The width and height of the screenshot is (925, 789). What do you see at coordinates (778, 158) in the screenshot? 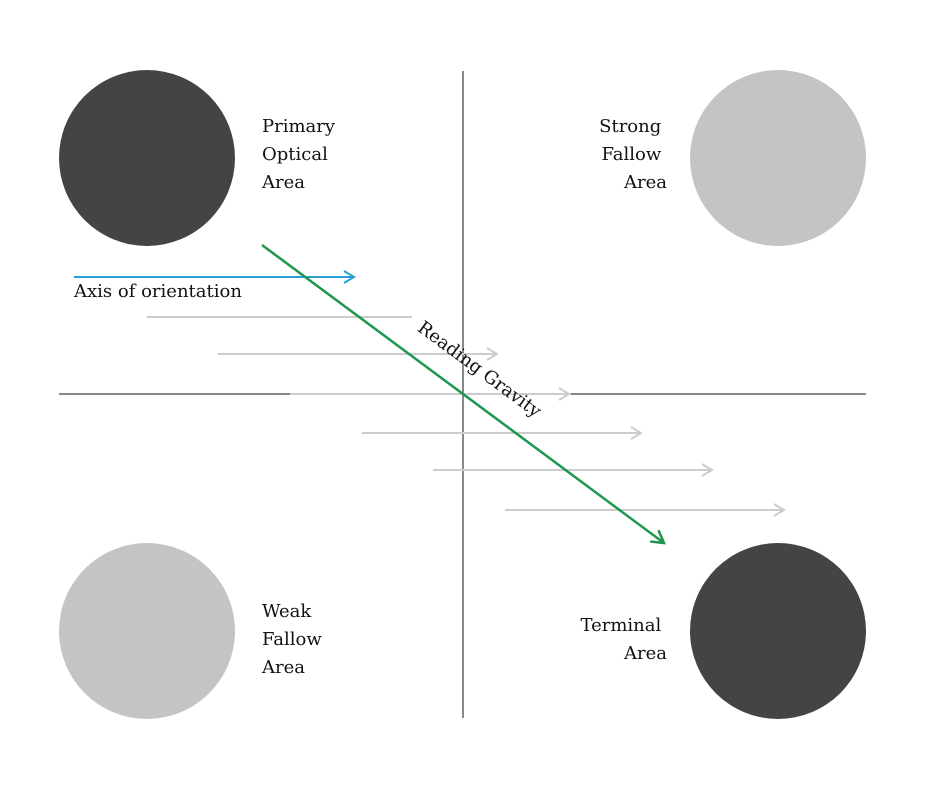
I see `strong-fallow-area-circle` at bounding box center [778, 158].